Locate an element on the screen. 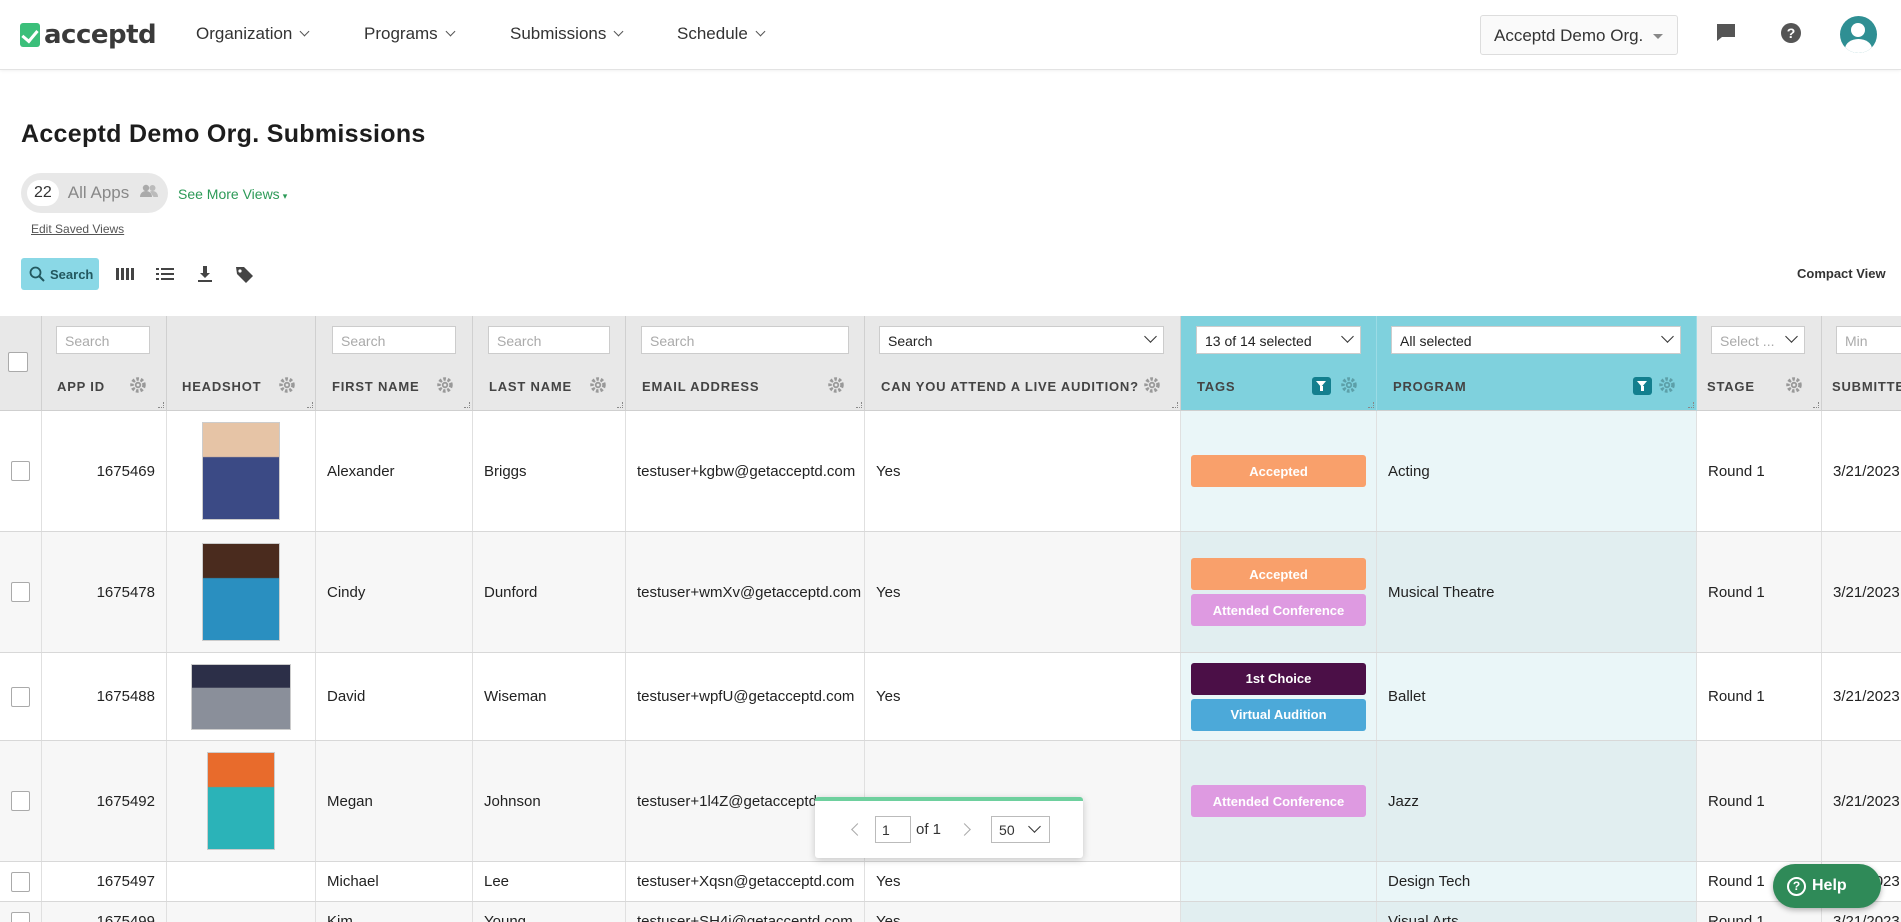  email-header-label: EMAIL ADDRESS is located at coordinates (701, 386).